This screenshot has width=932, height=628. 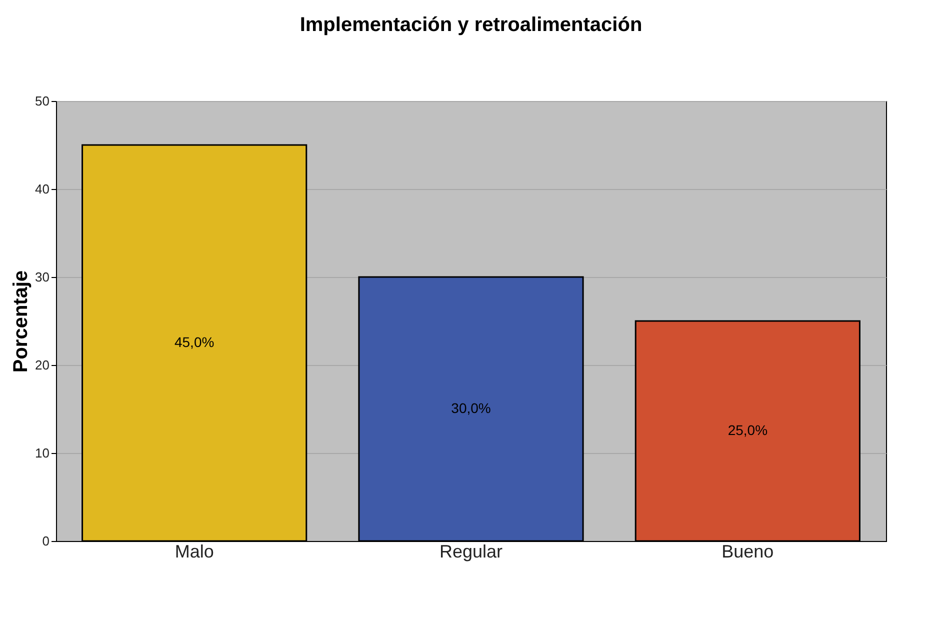 What do you see at coordinates (194, 552) in the screenshot?
I see `x-tick-label: Malo` at bounding box center [194, 552].